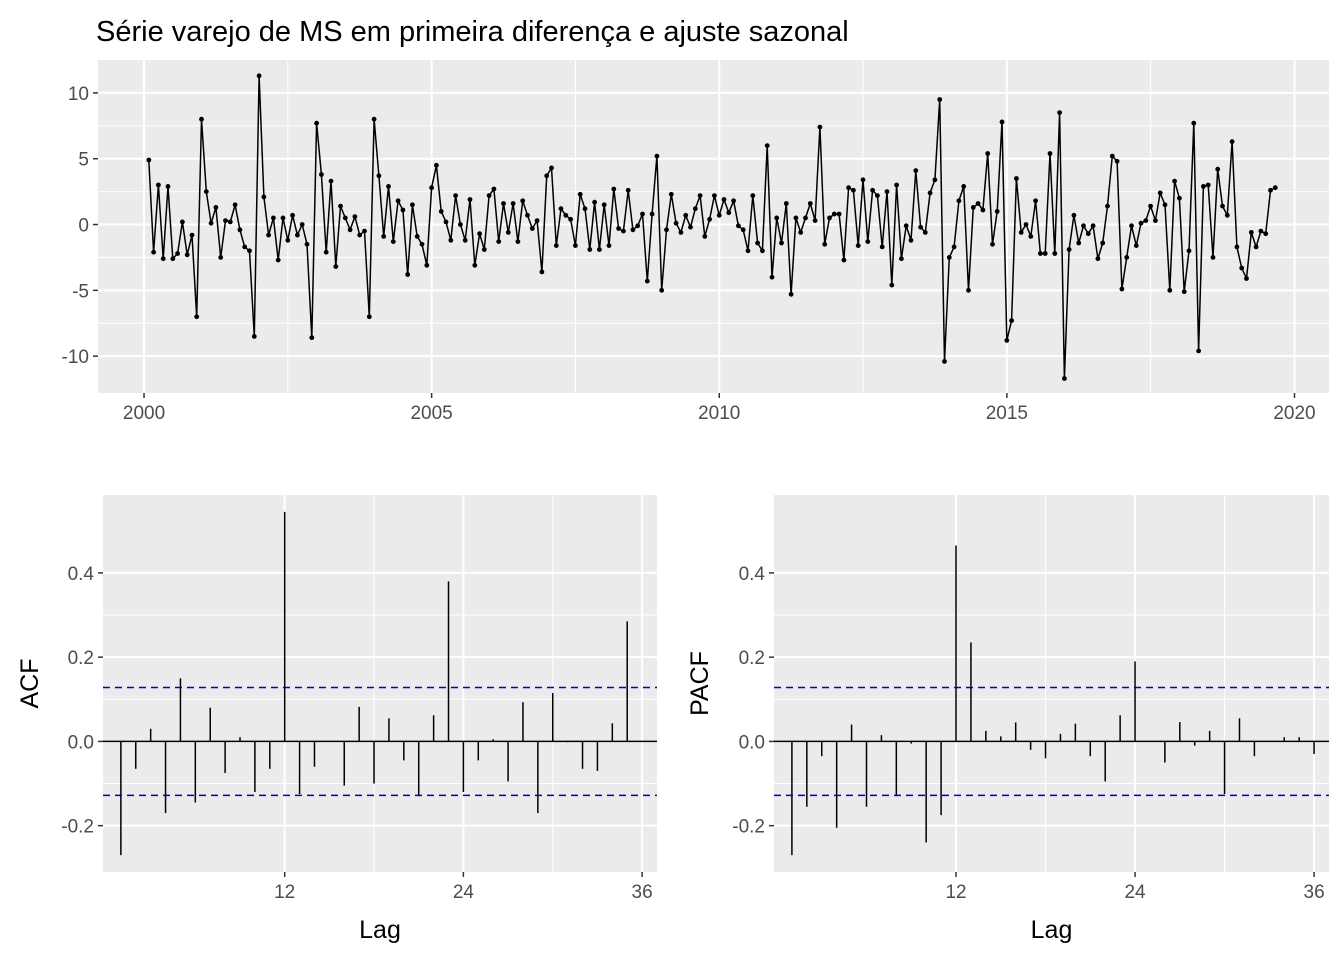  What do you see at coordinates (77, 827) in the screenshot?
I see `acf-y-tick-label: -0.2` at bounding box center [77, 827].